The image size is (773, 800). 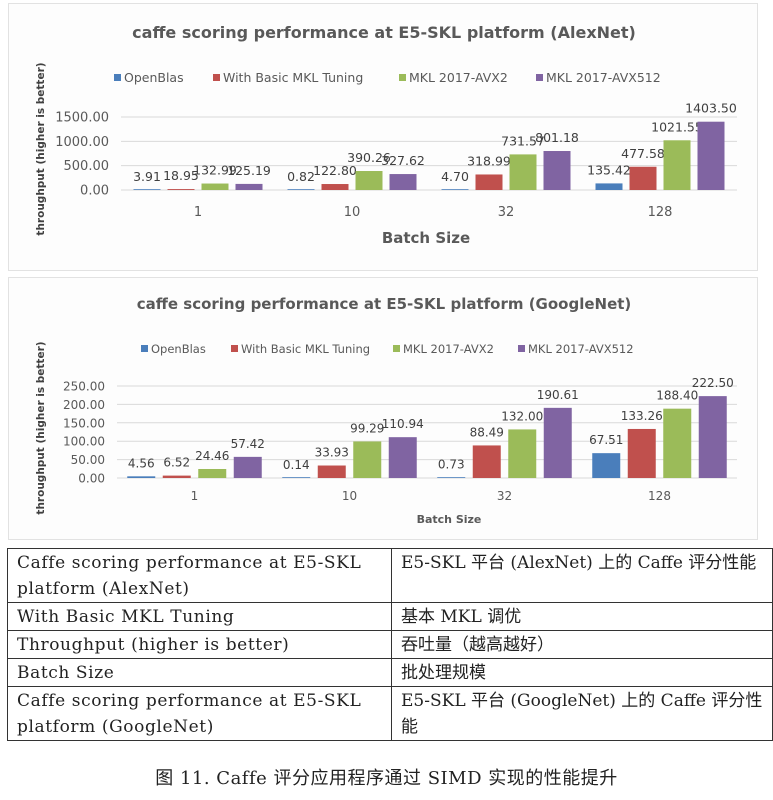 I want to click on y-tick-label: 500.00, so click(x=87, y=166).